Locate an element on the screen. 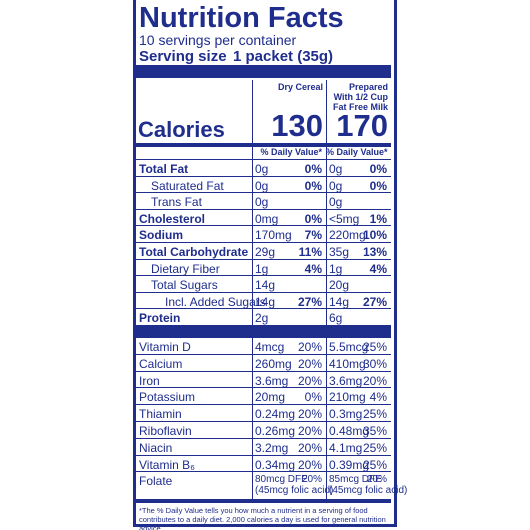 The height and width of the screenshot is (530, 530). calories-label: Calories is located at coordinates (181, 129).